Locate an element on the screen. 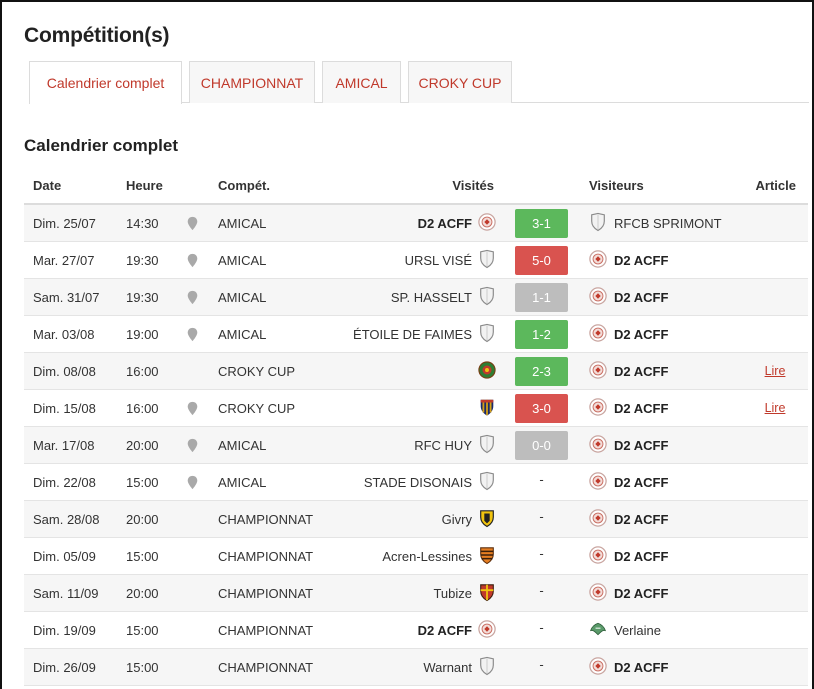 Image resolution: width=814 pixels, height=689 pixels. home-team: SP. HASSELT is located at coordinates (443, 297).